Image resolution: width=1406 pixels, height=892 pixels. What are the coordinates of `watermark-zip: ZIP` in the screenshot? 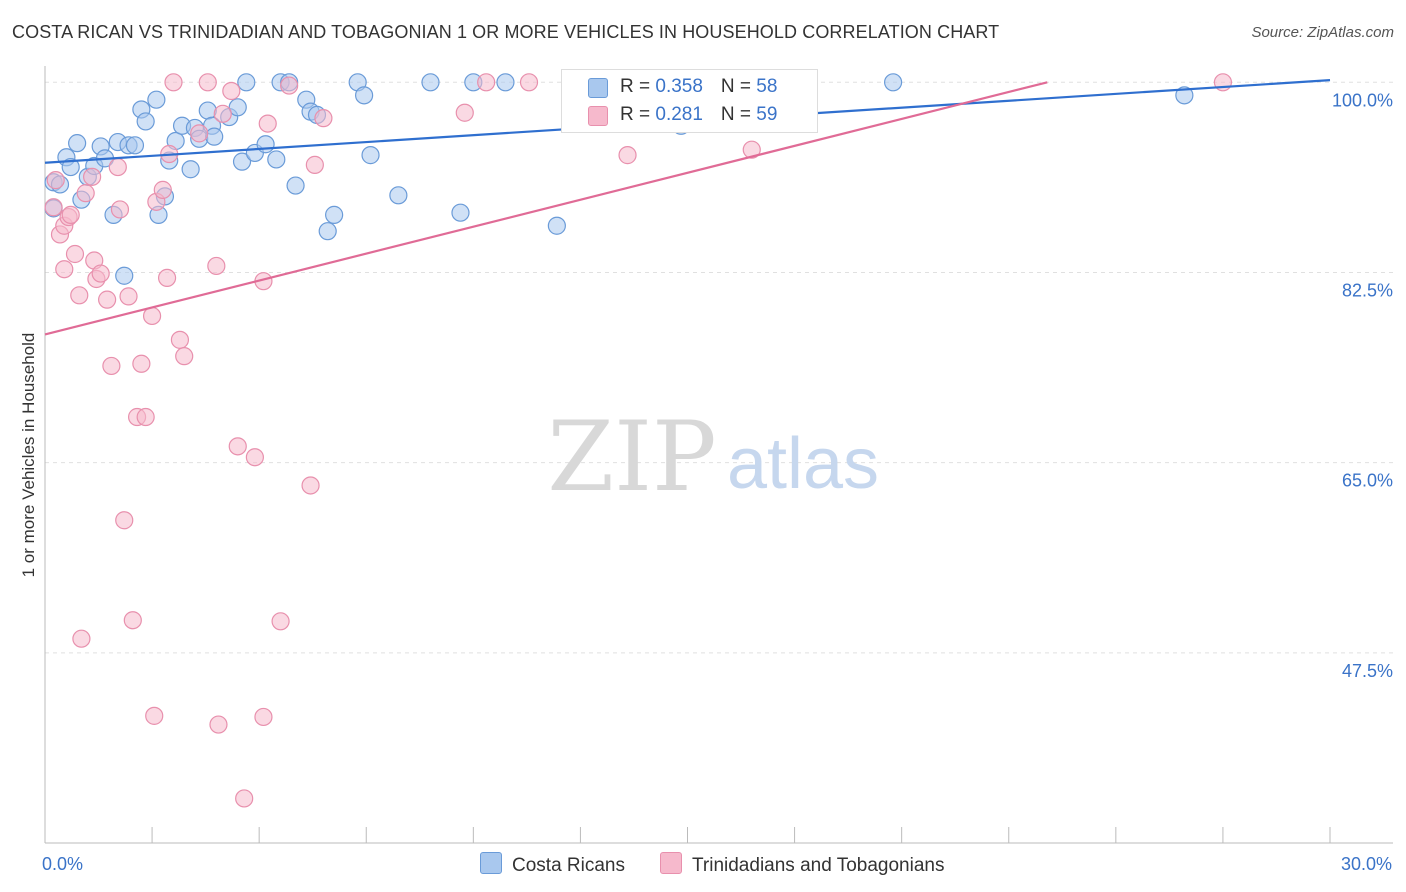 It's located at (631, 457).